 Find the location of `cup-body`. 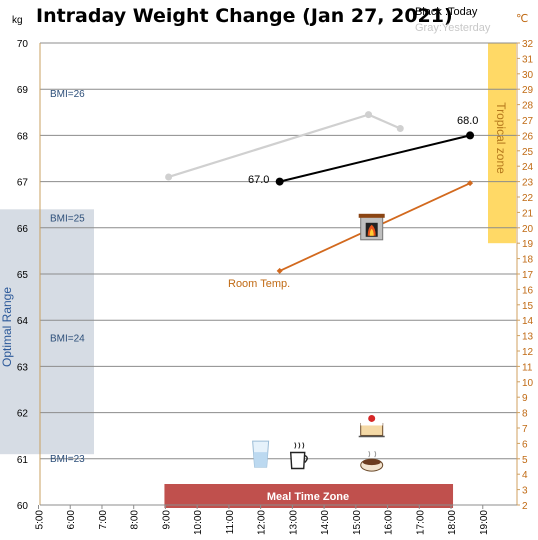

cup-body is located at coordinates (297, 460).